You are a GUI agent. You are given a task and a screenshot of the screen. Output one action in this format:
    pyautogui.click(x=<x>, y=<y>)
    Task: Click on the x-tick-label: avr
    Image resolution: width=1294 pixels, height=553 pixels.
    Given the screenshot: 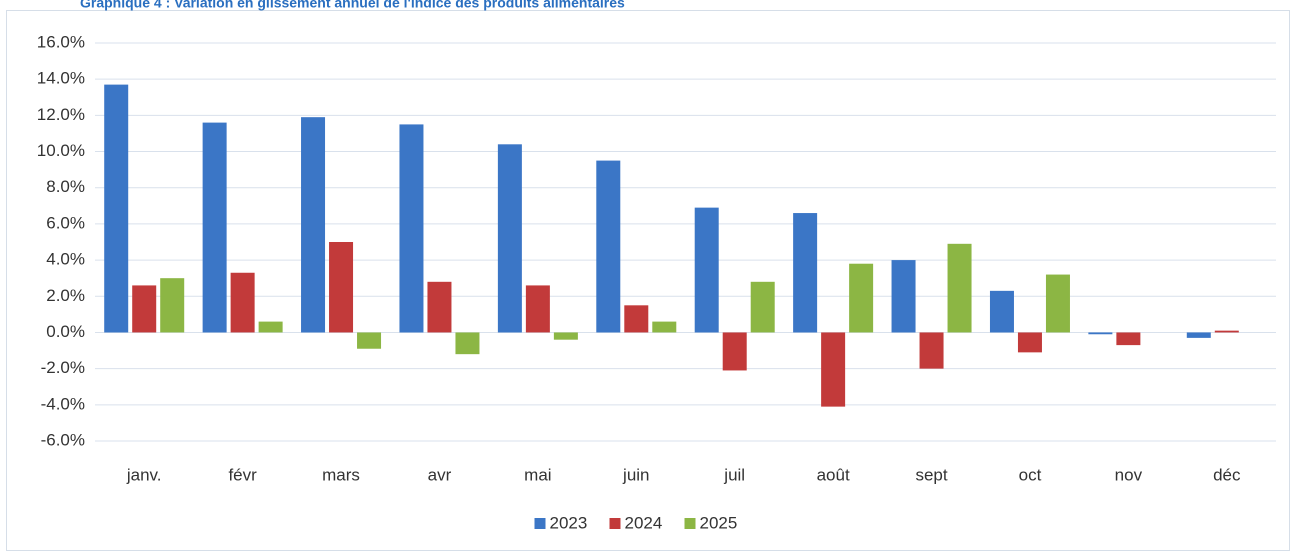 What is the action you would take?
    pyautogui.click(x=440, y=474)
    